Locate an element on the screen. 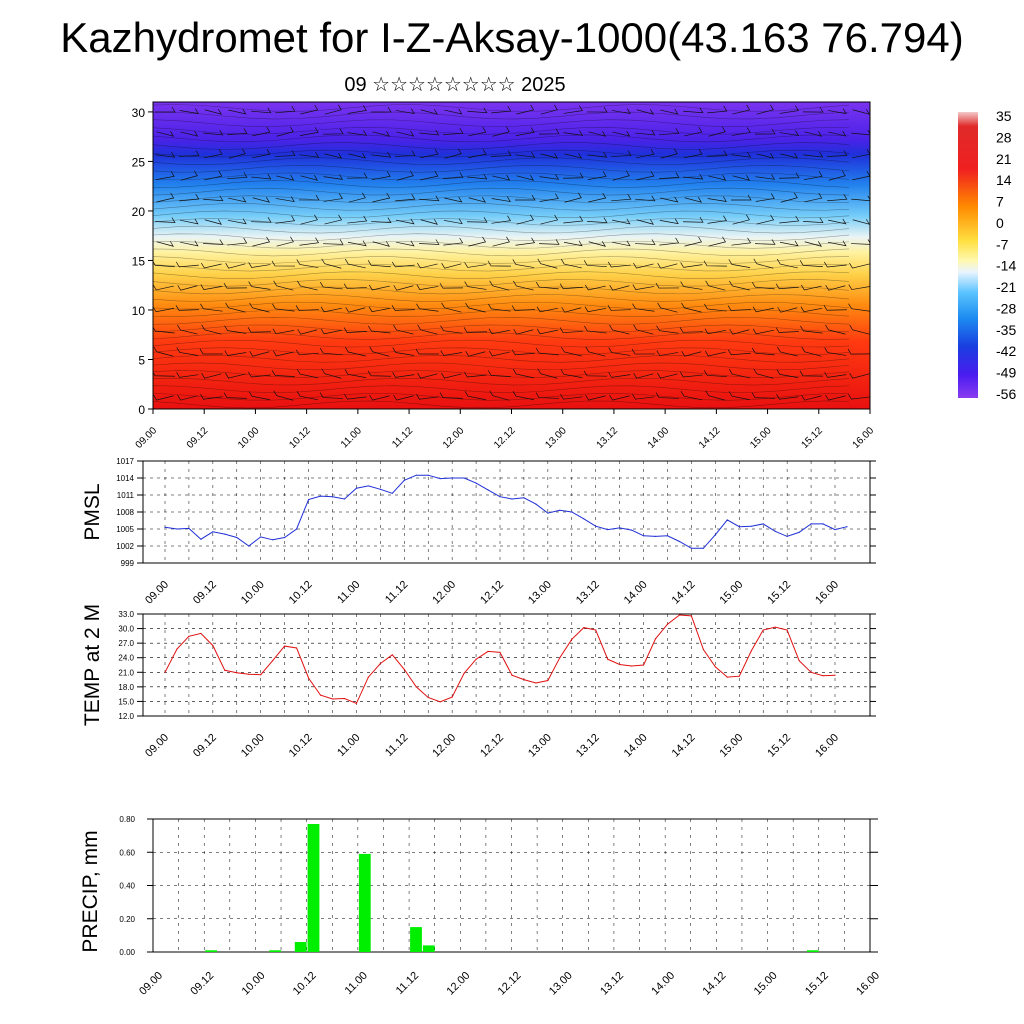 This screenshot has width=1024, height=1024. y-tick-label: 5 is located at coordinates (141, 360).